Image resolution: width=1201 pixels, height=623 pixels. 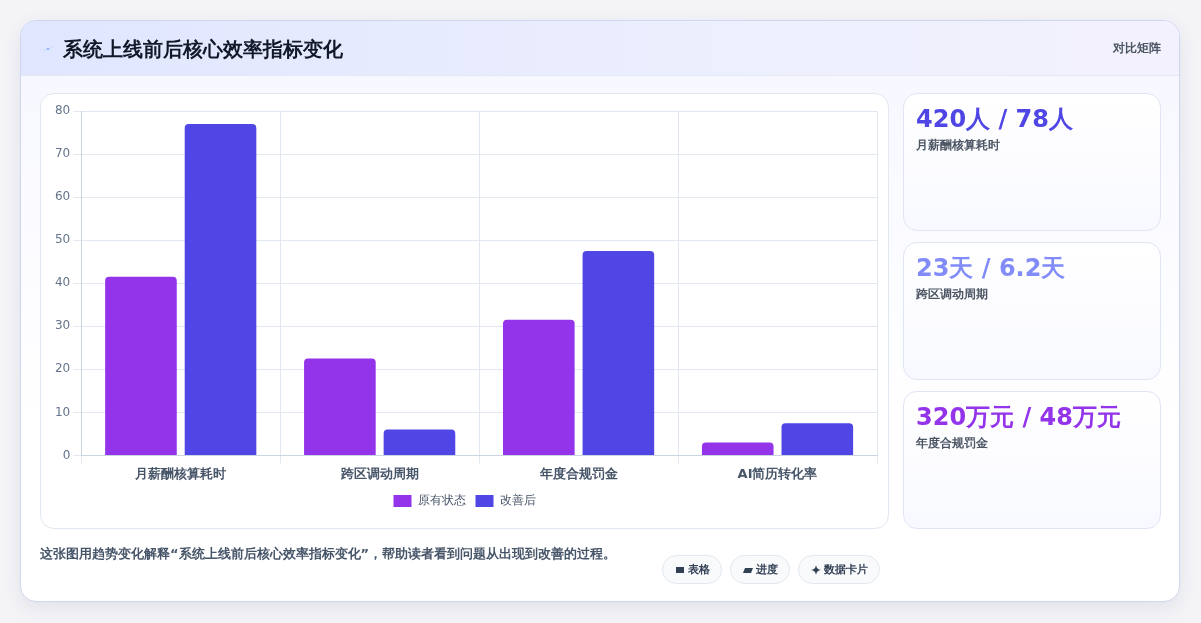 I want to click on category-label: 月薪酬核算耗时, so click(x=958, y=145).